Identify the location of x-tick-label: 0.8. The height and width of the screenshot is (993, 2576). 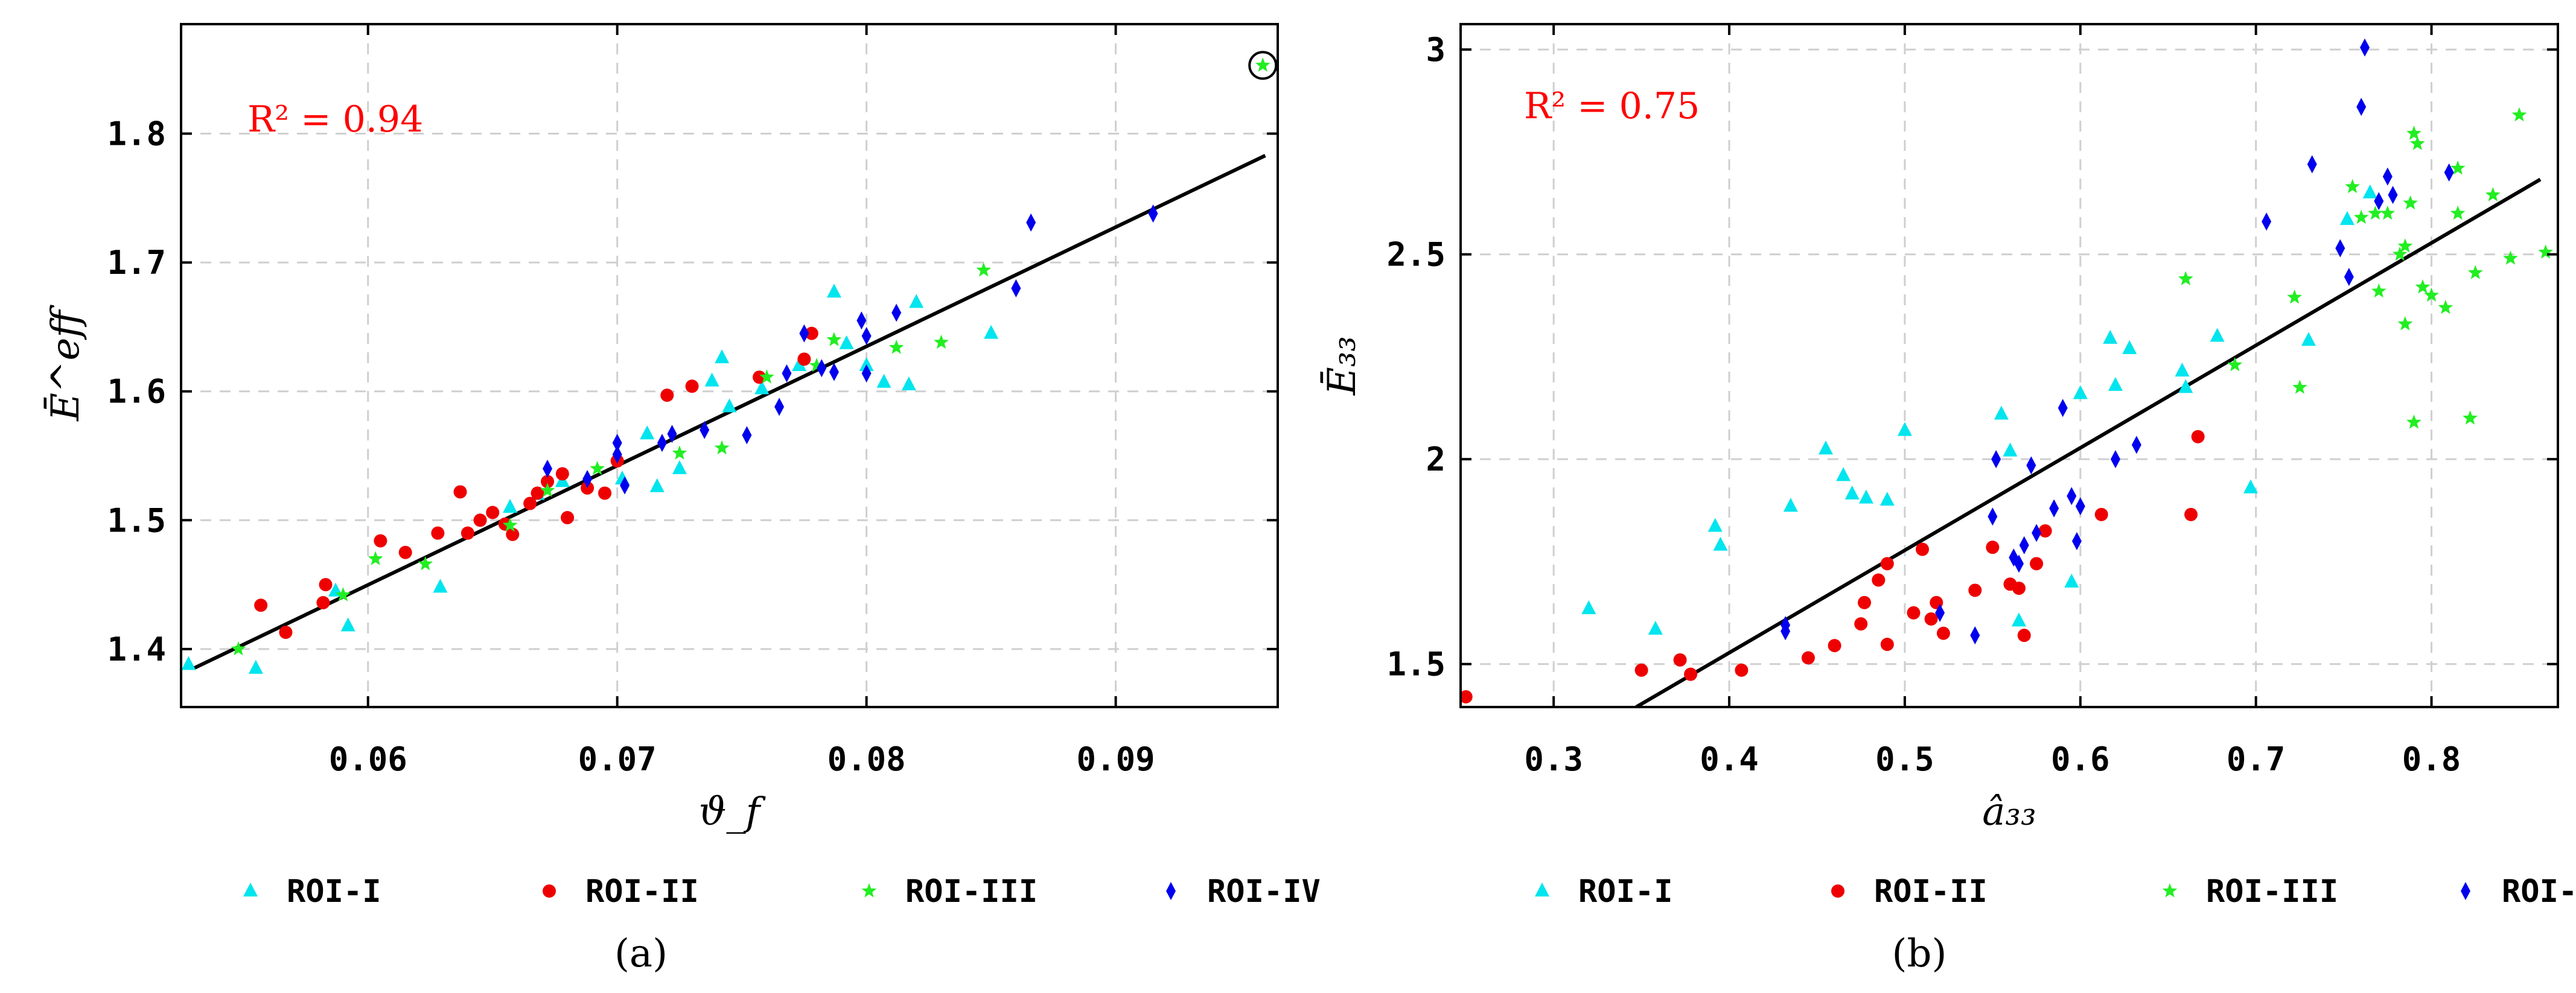
(2431, 759).